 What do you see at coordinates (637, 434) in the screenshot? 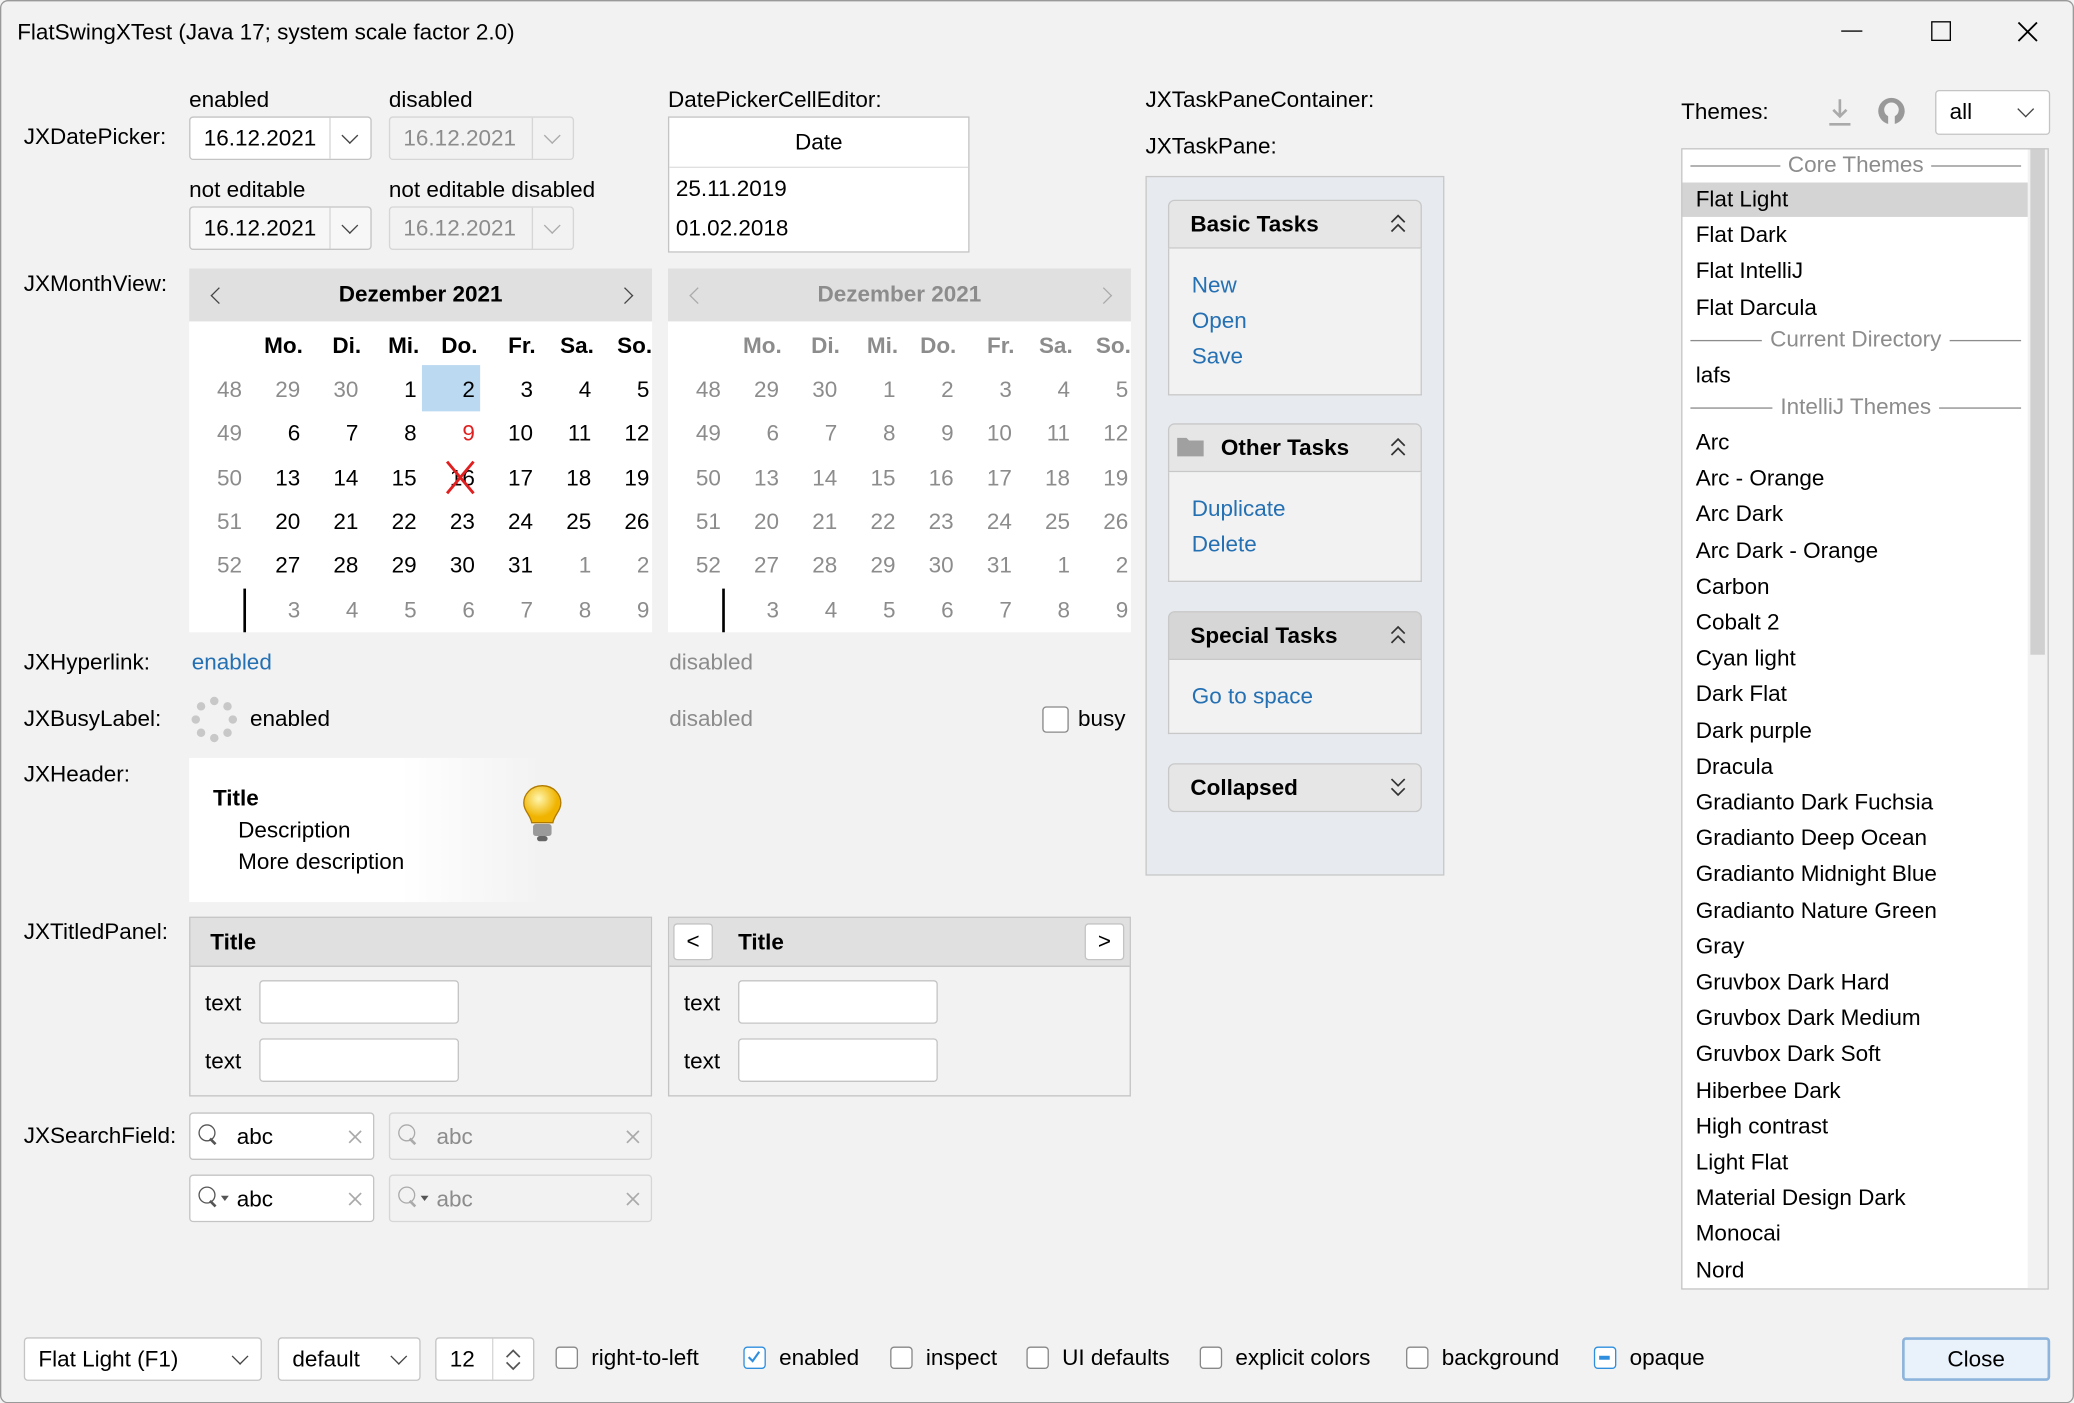
I see `day-cell: 12` at bounding box center [637, 434].